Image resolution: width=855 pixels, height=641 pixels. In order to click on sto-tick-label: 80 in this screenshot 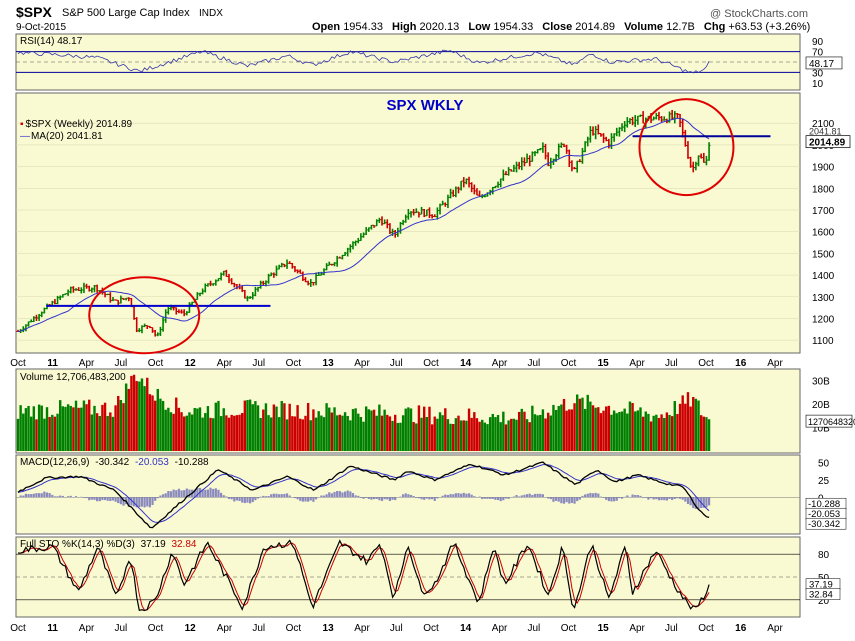, I will do `click(824, 555)`.